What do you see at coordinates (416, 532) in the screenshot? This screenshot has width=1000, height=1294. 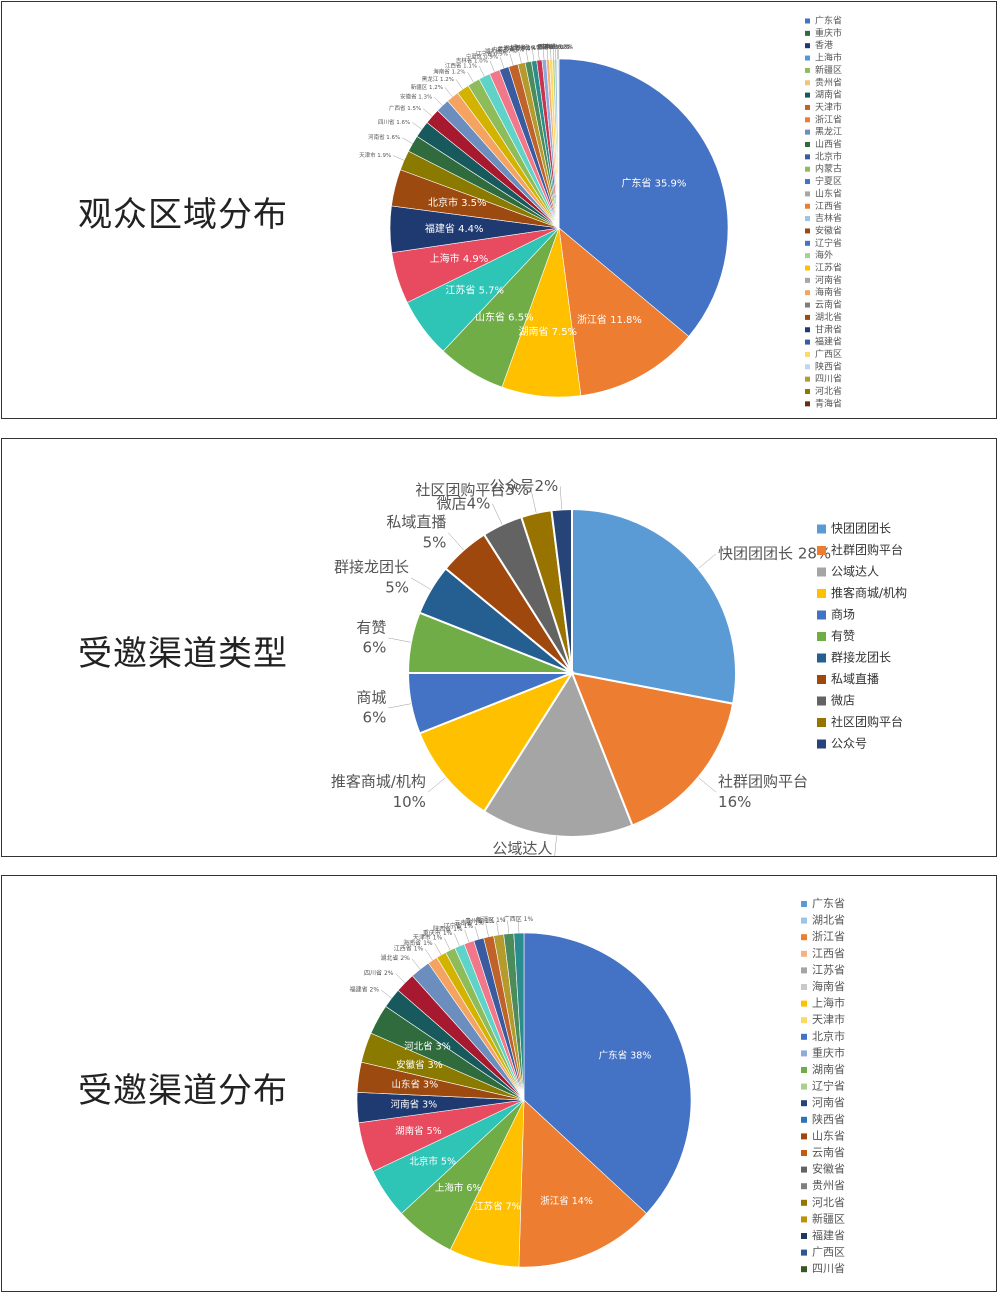 I see `slice-label: 私域直播 5%` at bounding box center [416, 532].